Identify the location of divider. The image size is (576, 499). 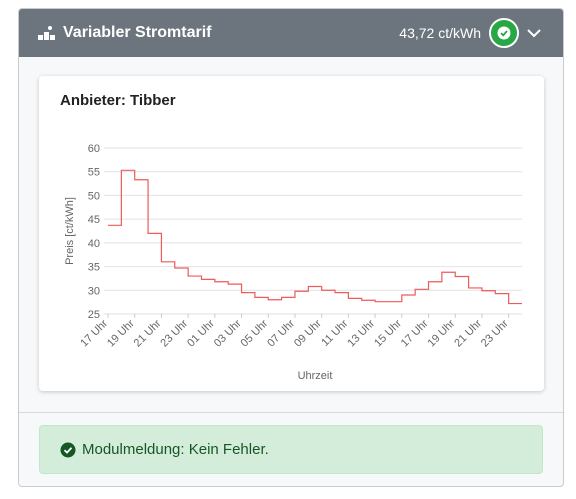
(291, 412).